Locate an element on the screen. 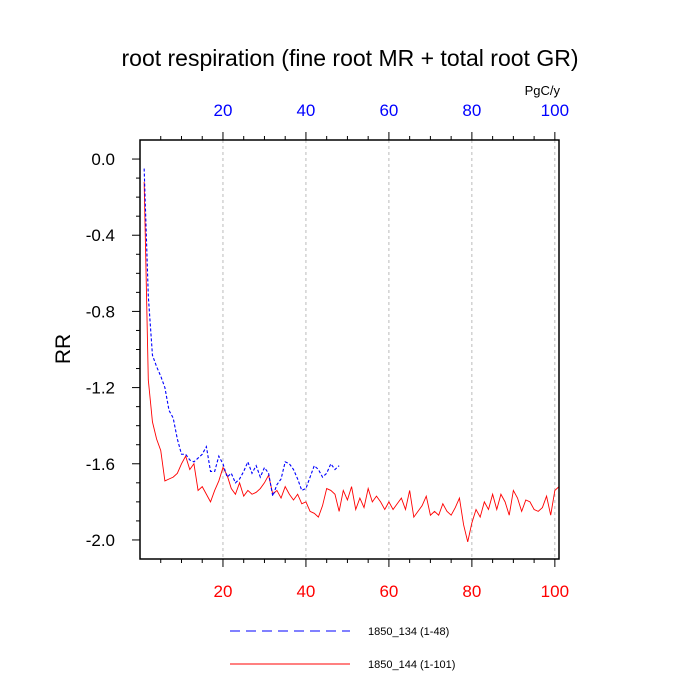 Image resolution: width=700 pixels, height=700 pixels. y-tick-label: 0.0 is located at coordinates (103, 159).